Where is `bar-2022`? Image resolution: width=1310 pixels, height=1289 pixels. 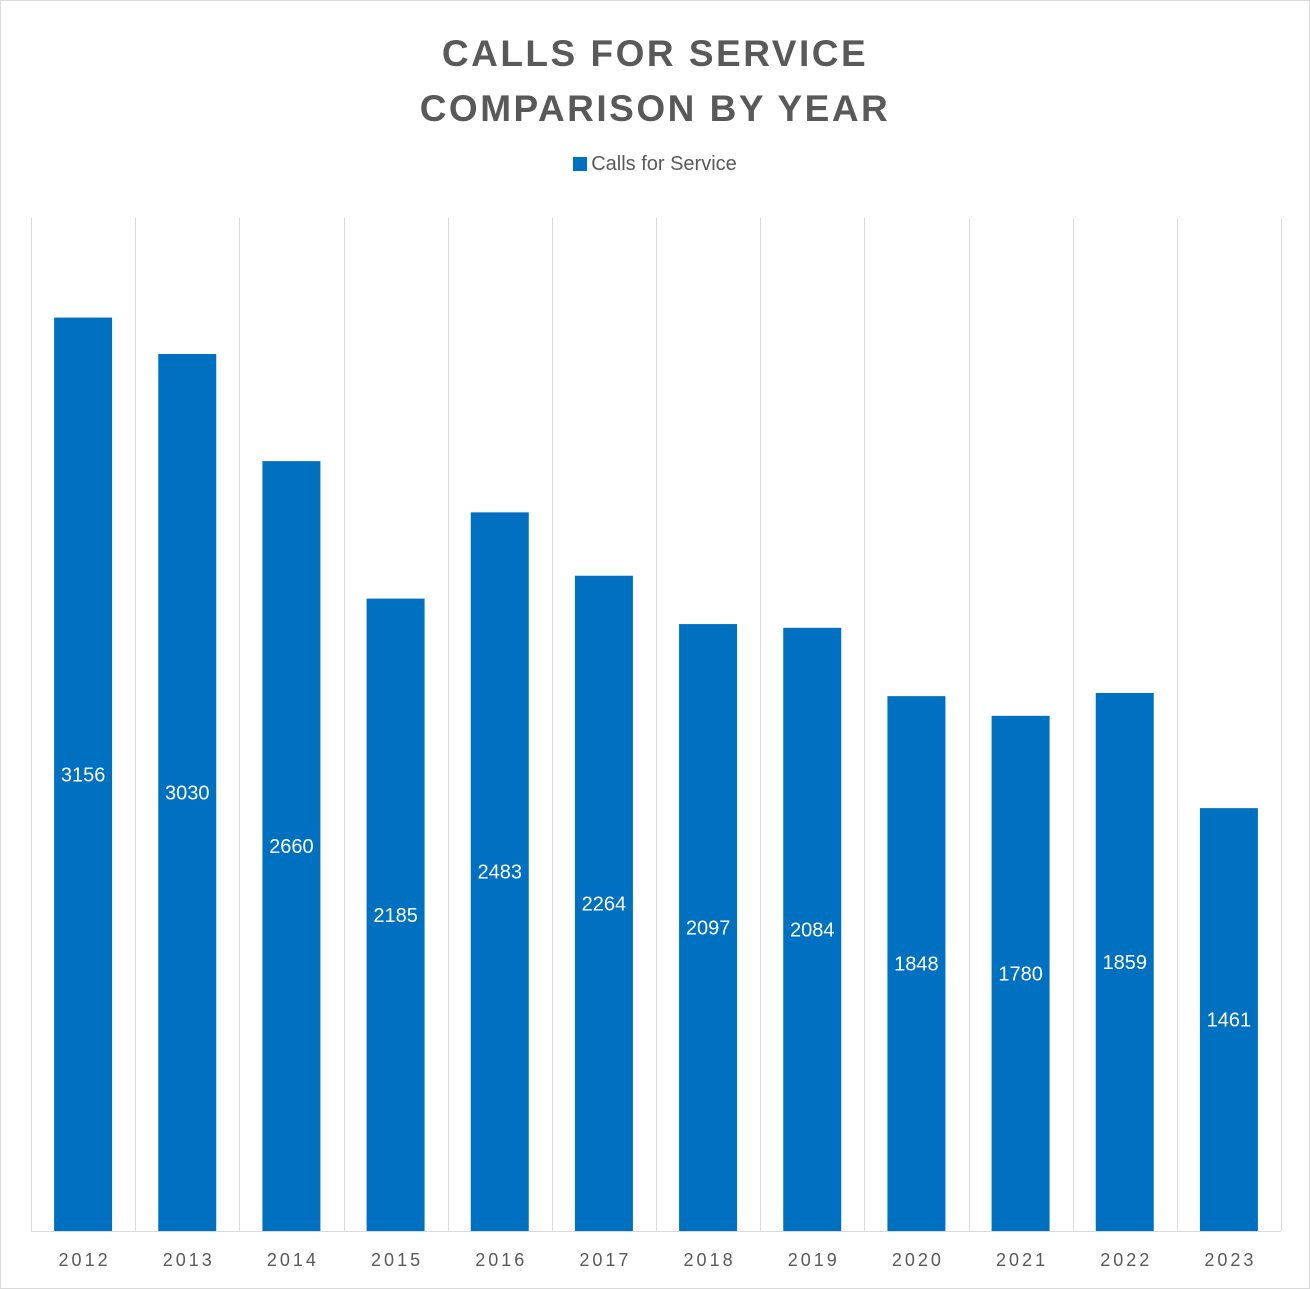 bar-2022 is located at coordinates (1124, 961).